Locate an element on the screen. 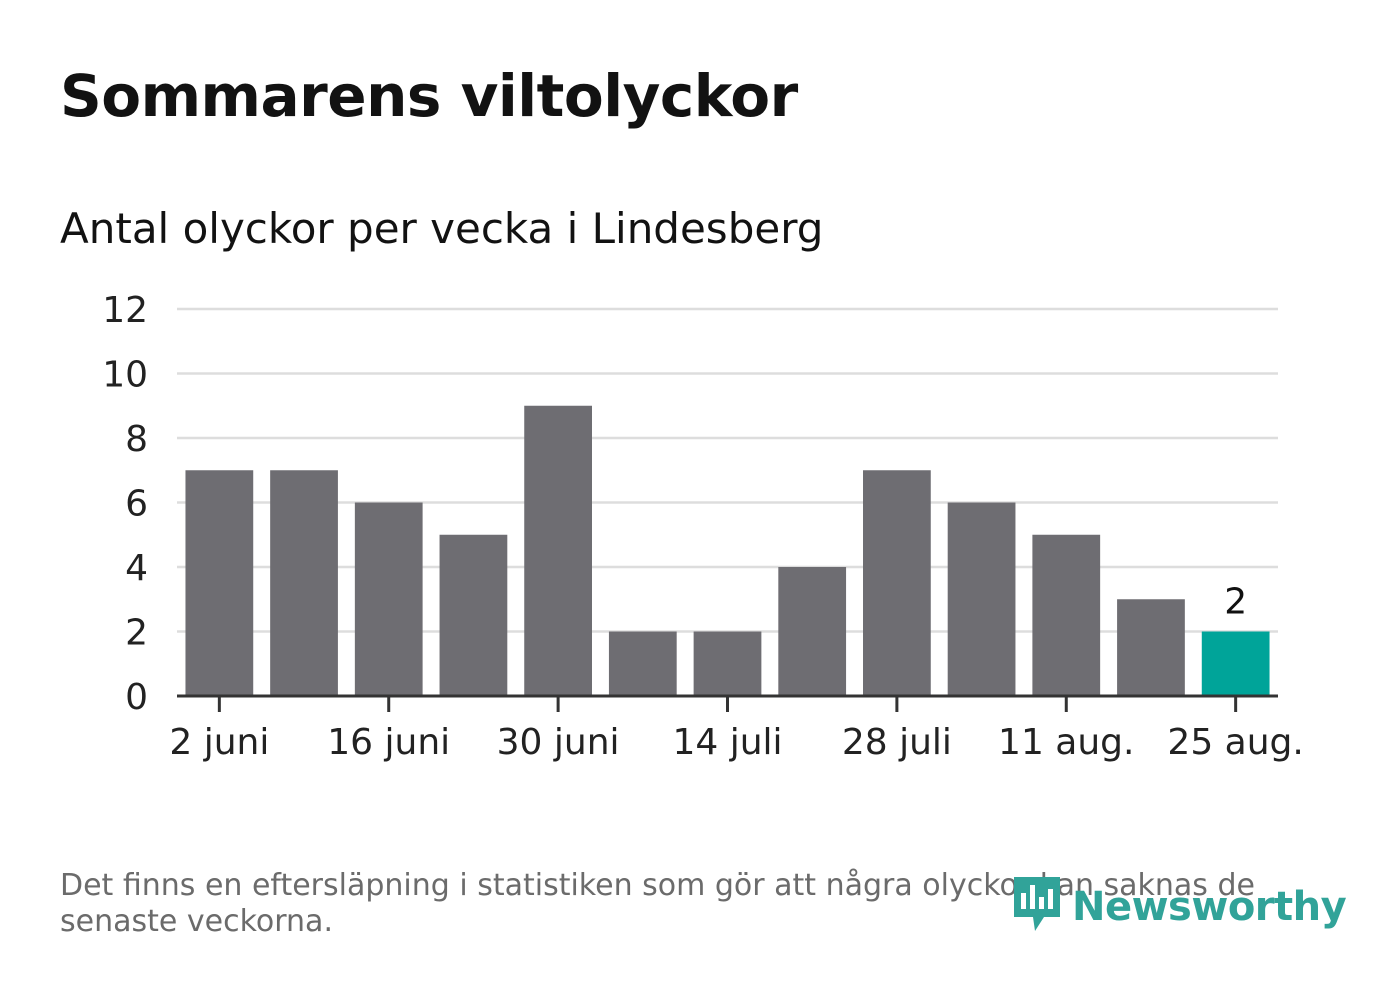  x-tick-label: 11 aug. is located at coordinates (1066, 742).